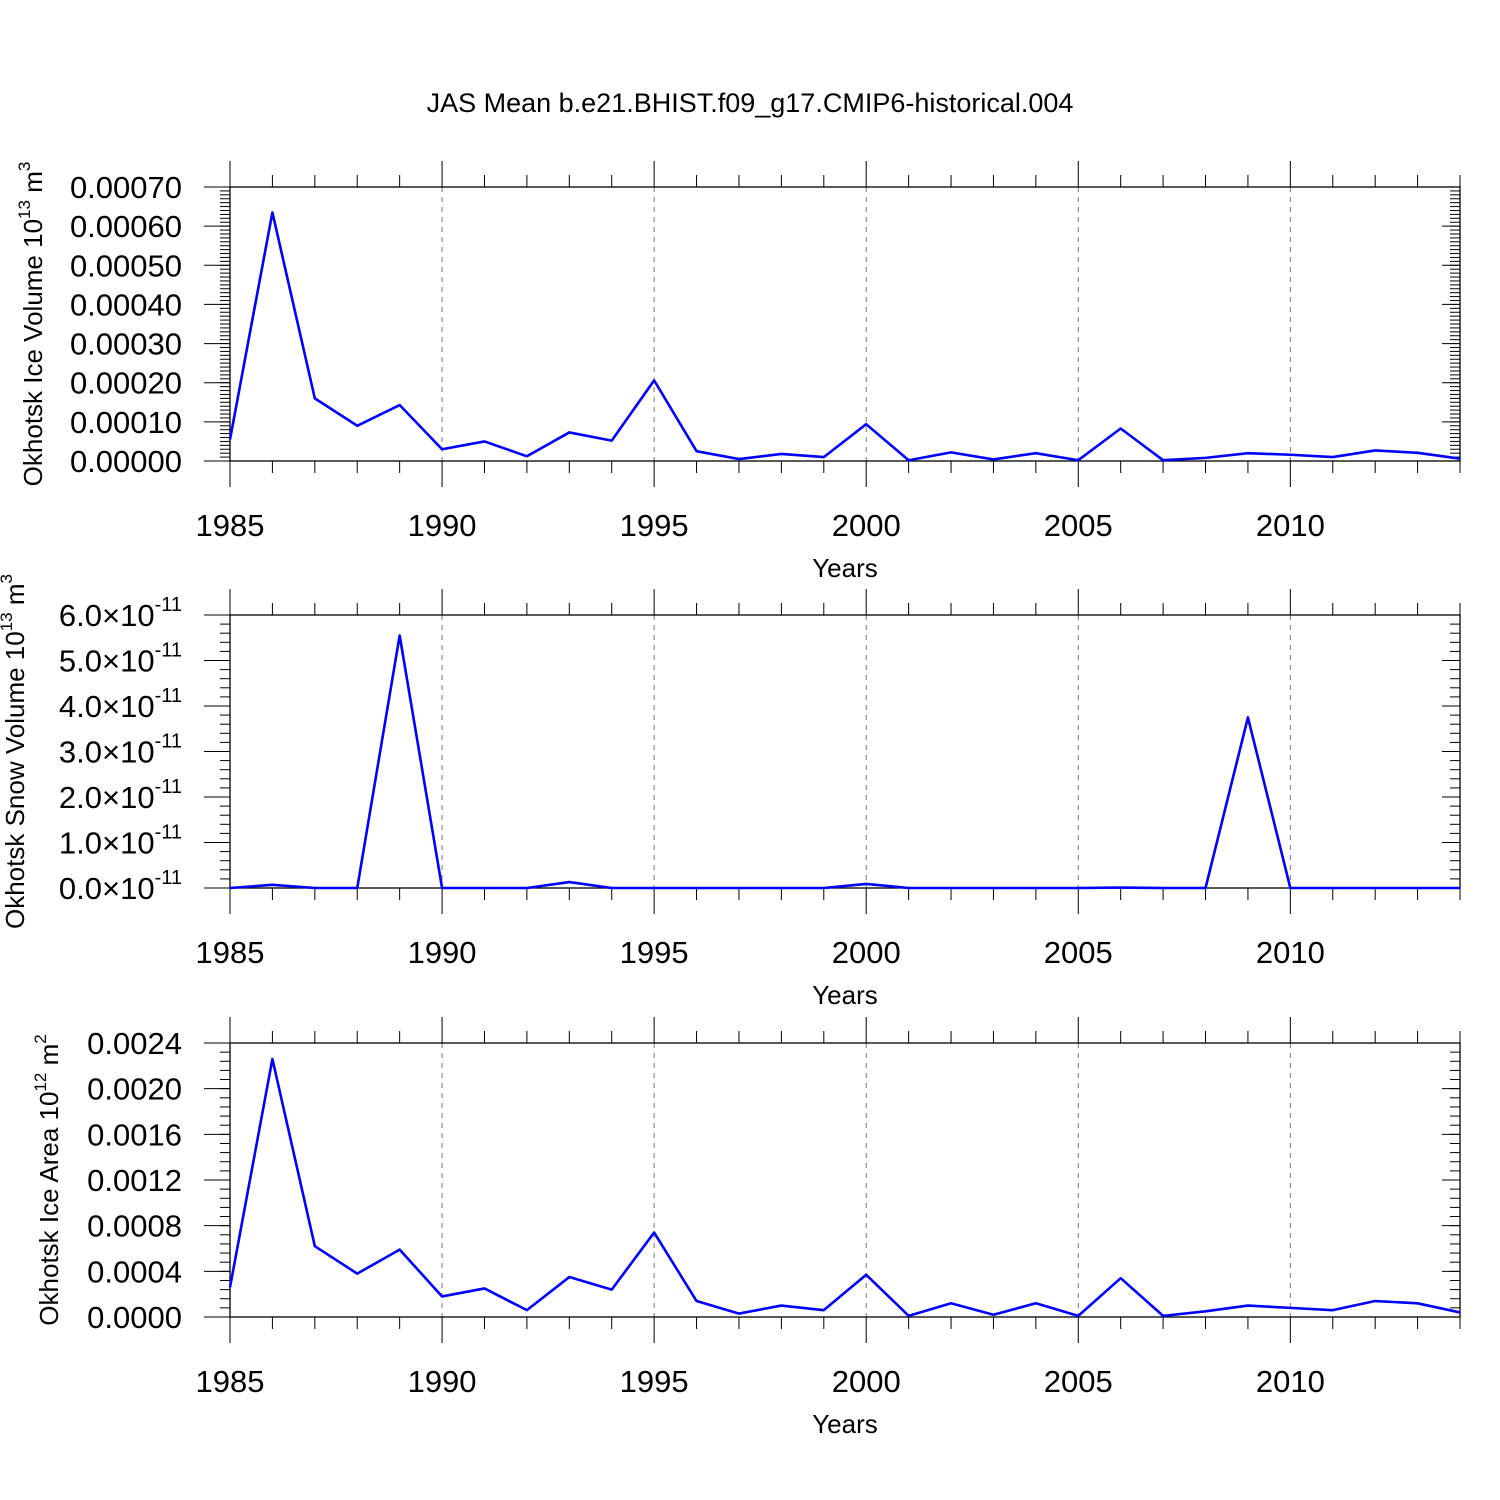  I want to click on y-tick-label: 5.0×10⁻¹¹, so click(120, 659).